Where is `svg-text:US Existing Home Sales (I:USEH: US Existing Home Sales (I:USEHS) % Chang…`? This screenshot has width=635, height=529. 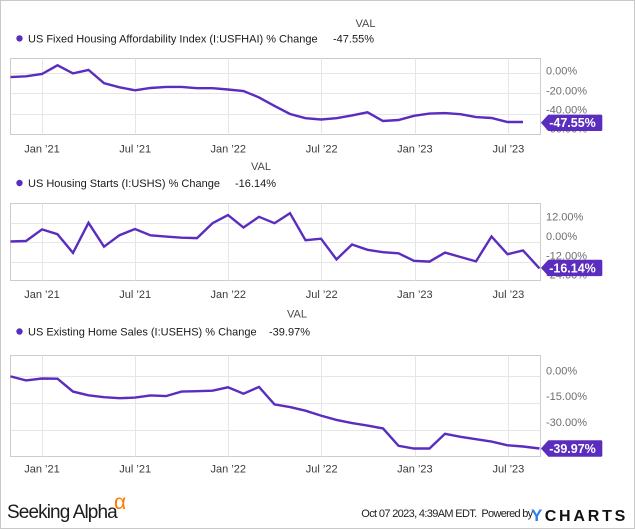 svg-text:US Existing Home Sales (I:USEH: US Existing Home Sales (I:USEHS) % Chang… is located at coordinates (142, 332).